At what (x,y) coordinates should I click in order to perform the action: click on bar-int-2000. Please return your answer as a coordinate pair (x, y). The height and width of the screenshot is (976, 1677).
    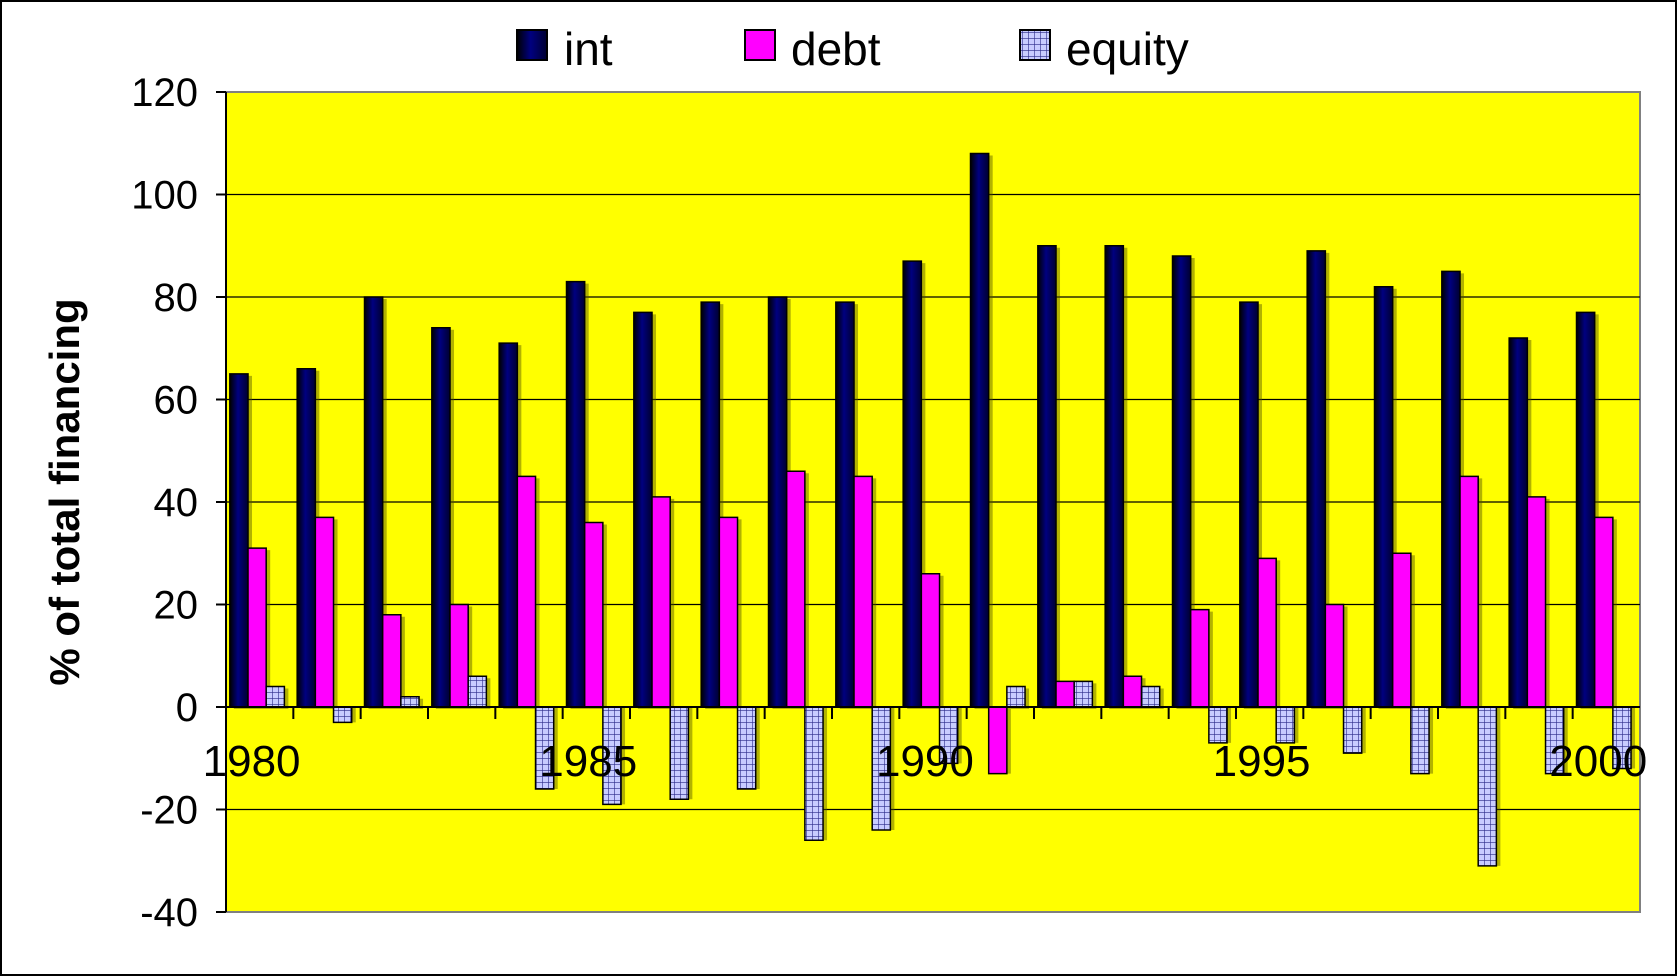
    Looking at the image, I should click on (1585, 509).